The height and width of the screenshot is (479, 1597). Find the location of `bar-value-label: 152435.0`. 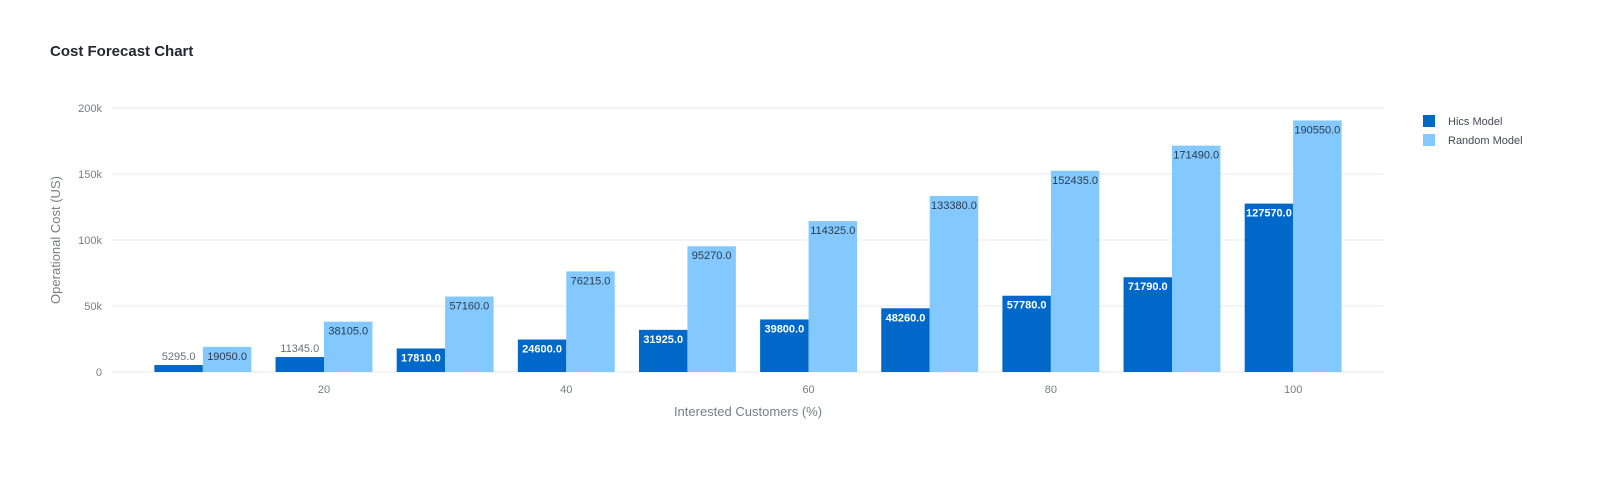

bar-value-label: 152435.0 is located at coordinates (1075, 181).